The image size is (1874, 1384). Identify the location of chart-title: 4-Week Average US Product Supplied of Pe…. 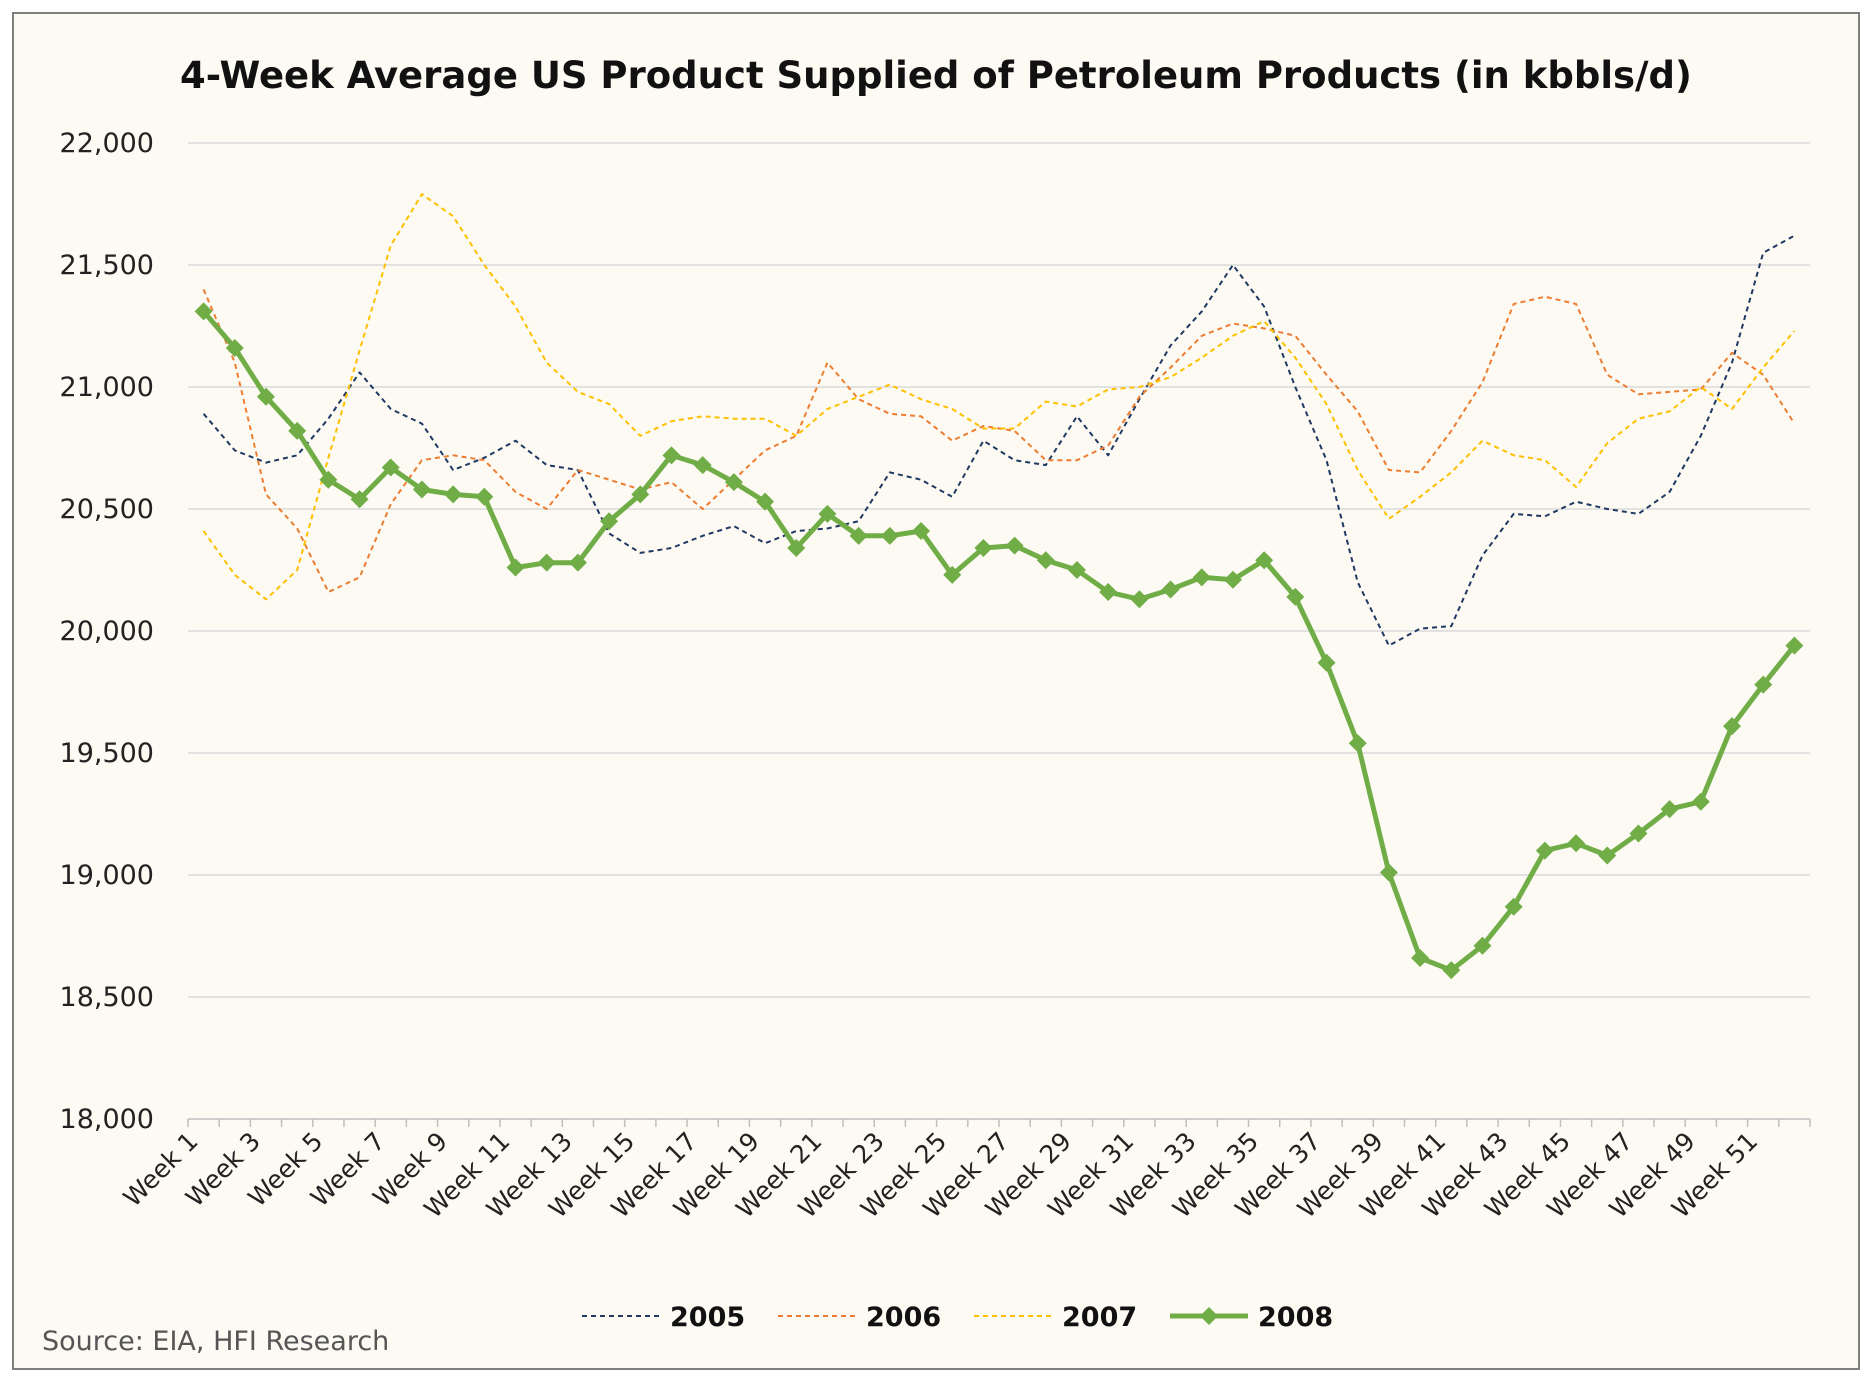
(936, 75).